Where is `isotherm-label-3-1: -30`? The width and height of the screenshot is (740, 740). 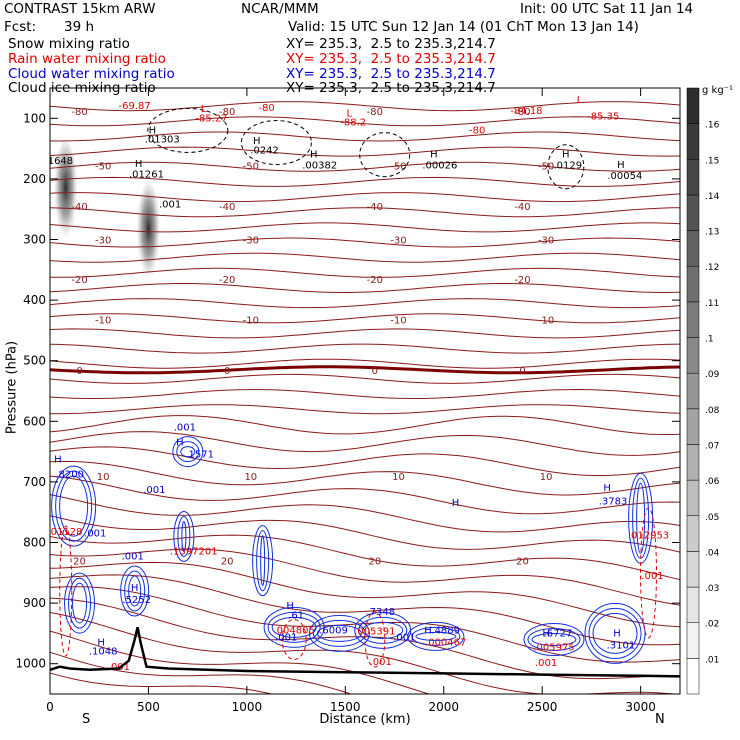
isotherm-label-3-1: -30 is located at coordinates (251, 241).